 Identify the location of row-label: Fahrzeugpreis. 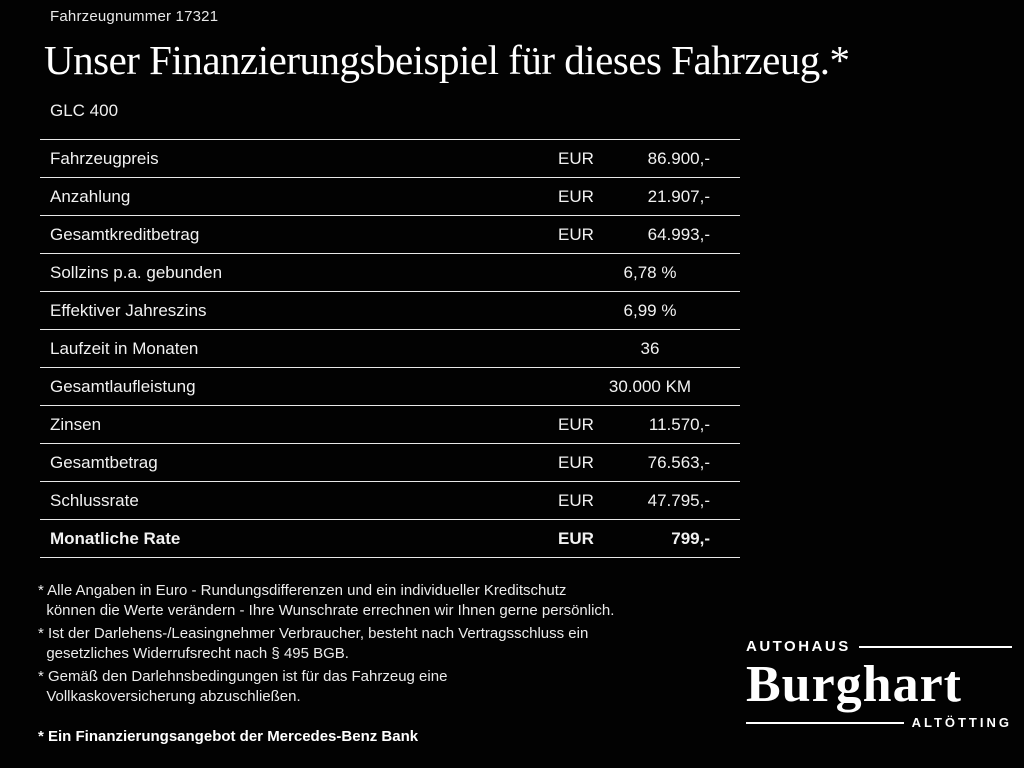
(104, 158).